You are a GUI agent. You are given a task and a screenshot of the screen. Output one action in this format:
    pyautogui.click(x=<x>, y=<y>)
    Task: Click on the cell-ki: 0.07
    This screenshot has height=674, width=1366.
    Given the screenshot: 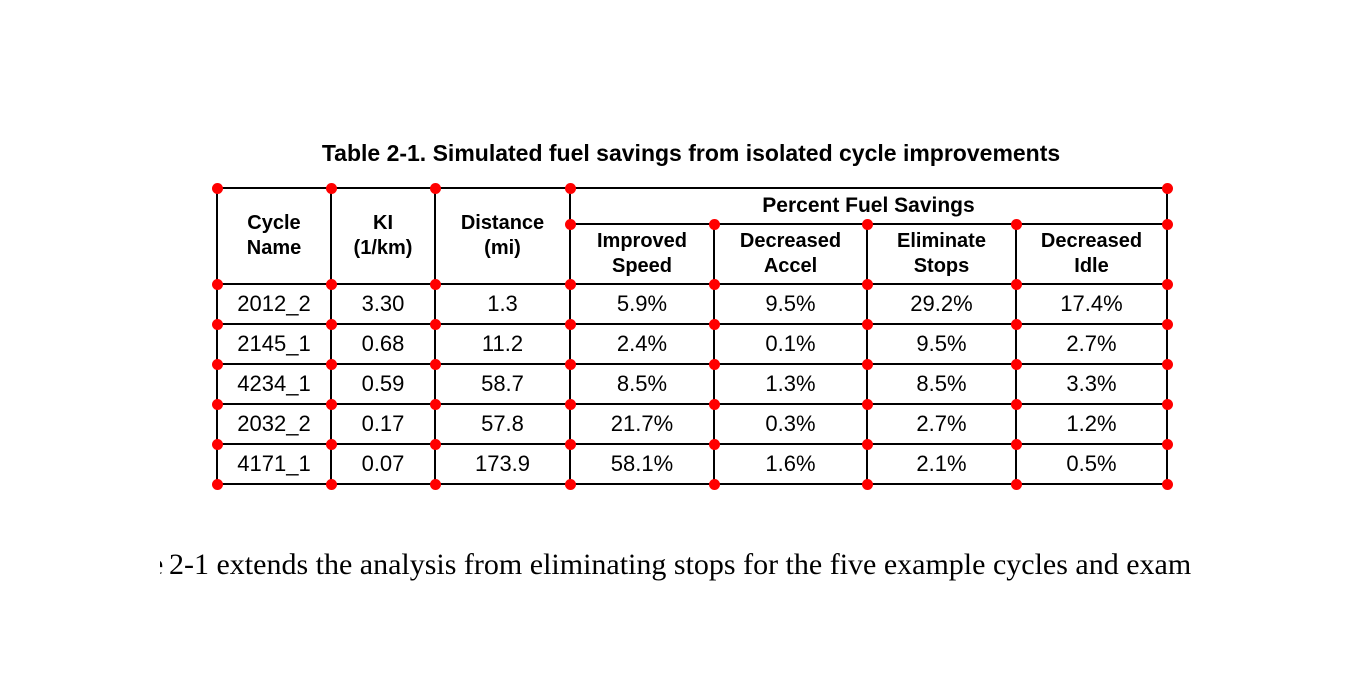 What is the action you would take?
    pyautogui.click(x=384, y=465)
    